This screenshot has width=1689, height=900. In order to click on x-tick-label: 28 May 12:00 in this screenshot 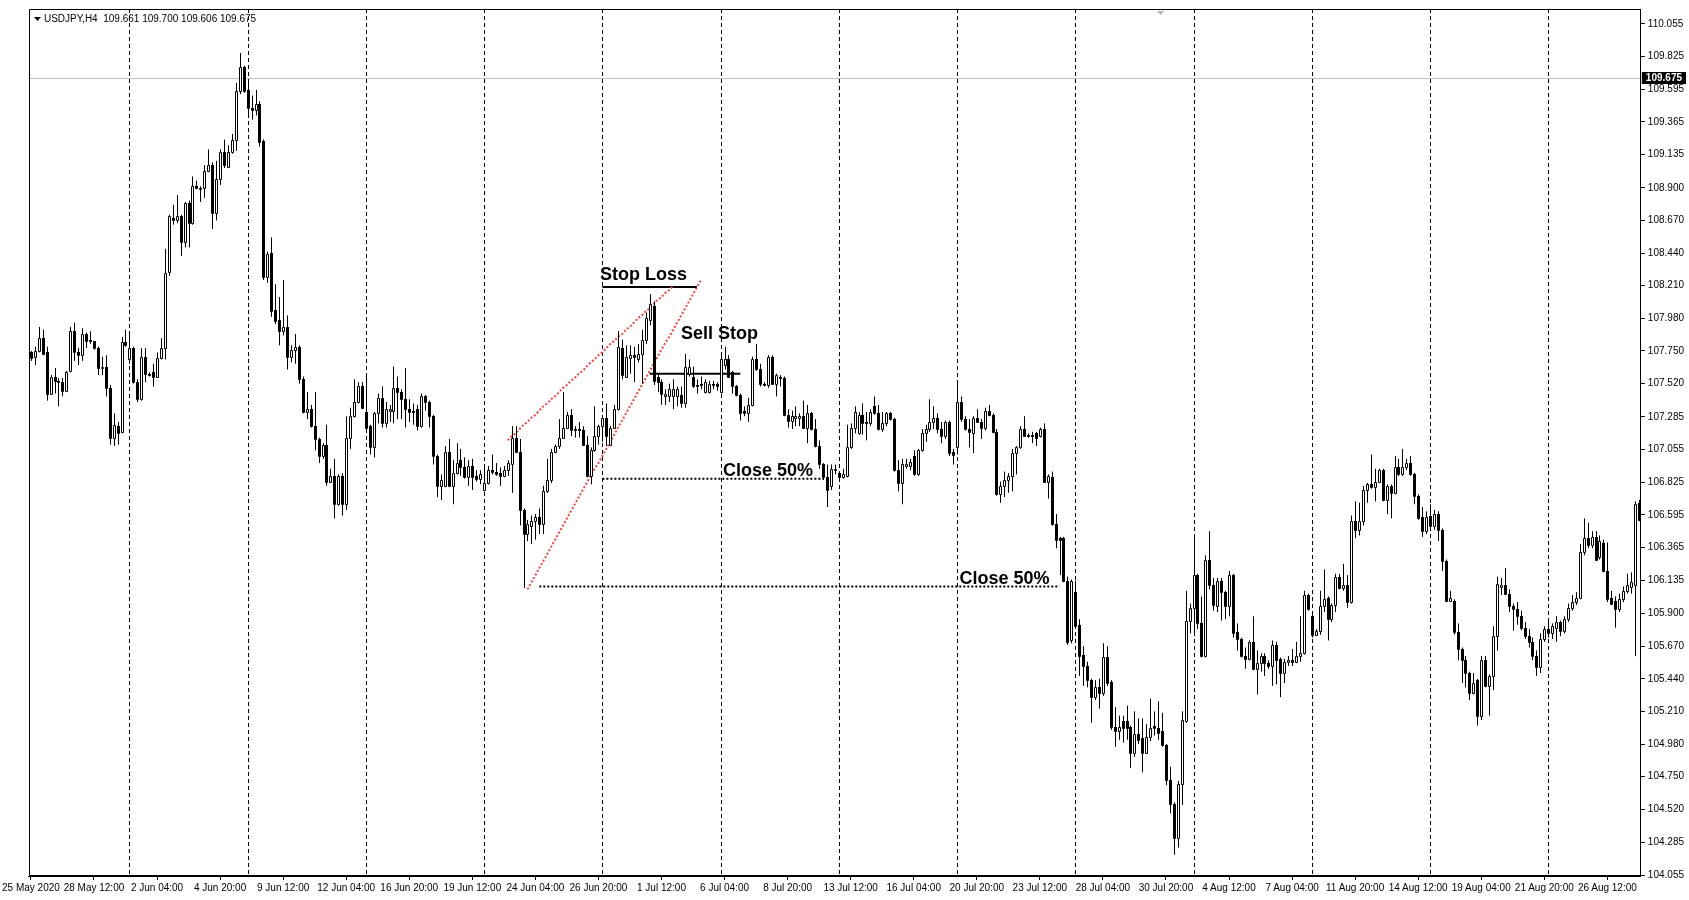, I will do `click(94, 887)`.